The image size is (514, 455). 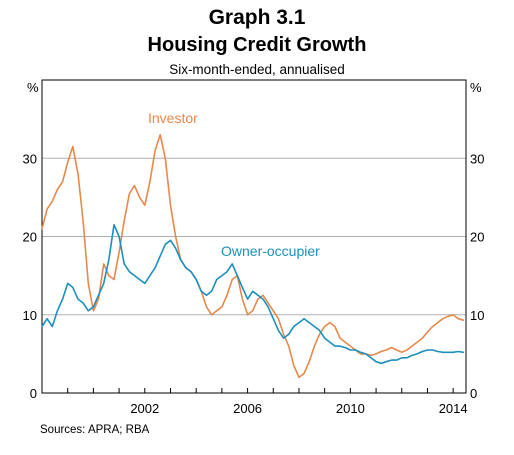 What do you see at coordinates (350, 408) in the screenshot?
I see `x-tick-label-2010: 2010` at bounding box center [350, 408].